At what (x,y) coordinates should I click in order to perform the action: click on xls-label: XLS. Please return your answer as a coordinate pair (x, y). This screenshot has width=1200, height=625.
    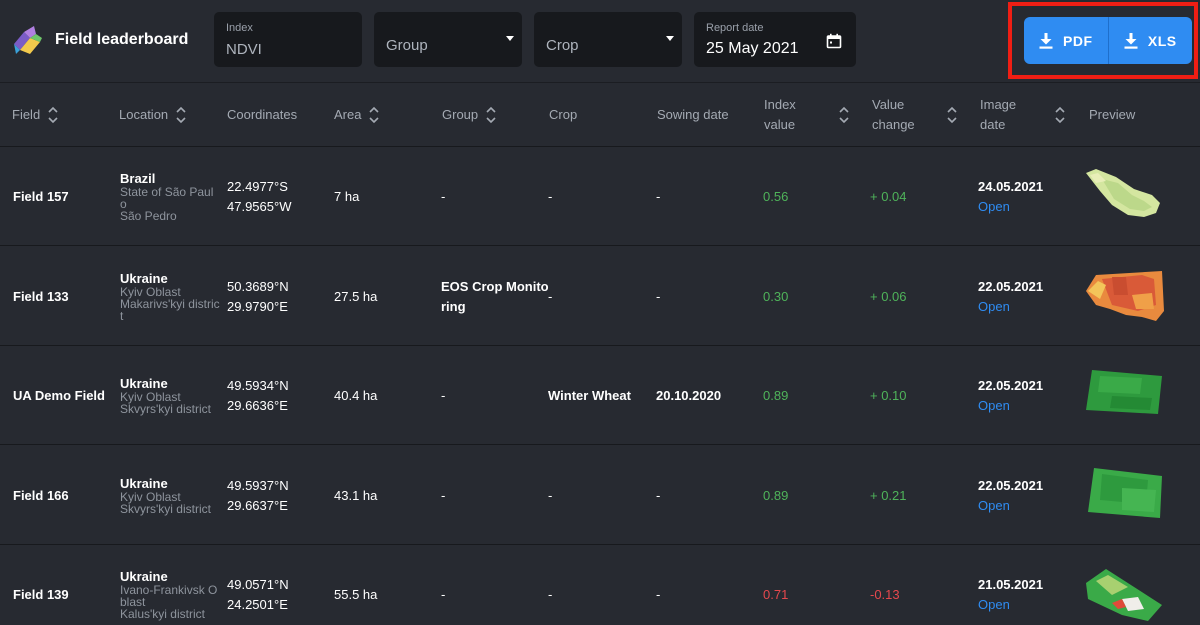
    Looking at the image, I should click on (1162, 40).